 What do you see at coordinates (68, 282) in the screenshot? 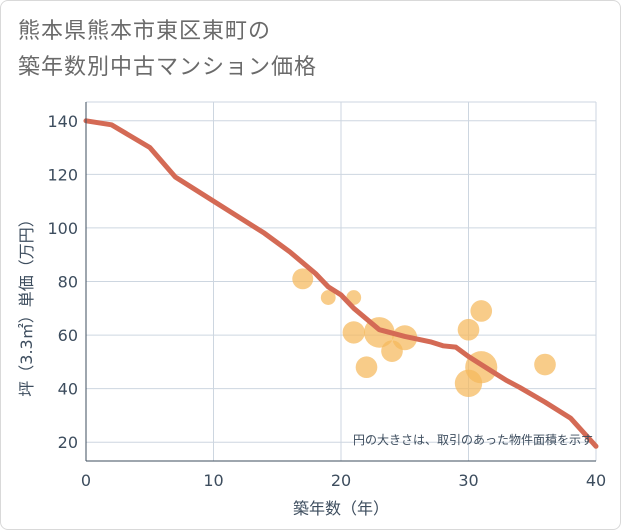
I see `y-tick-label: 80` at bounding box center [68, 282].